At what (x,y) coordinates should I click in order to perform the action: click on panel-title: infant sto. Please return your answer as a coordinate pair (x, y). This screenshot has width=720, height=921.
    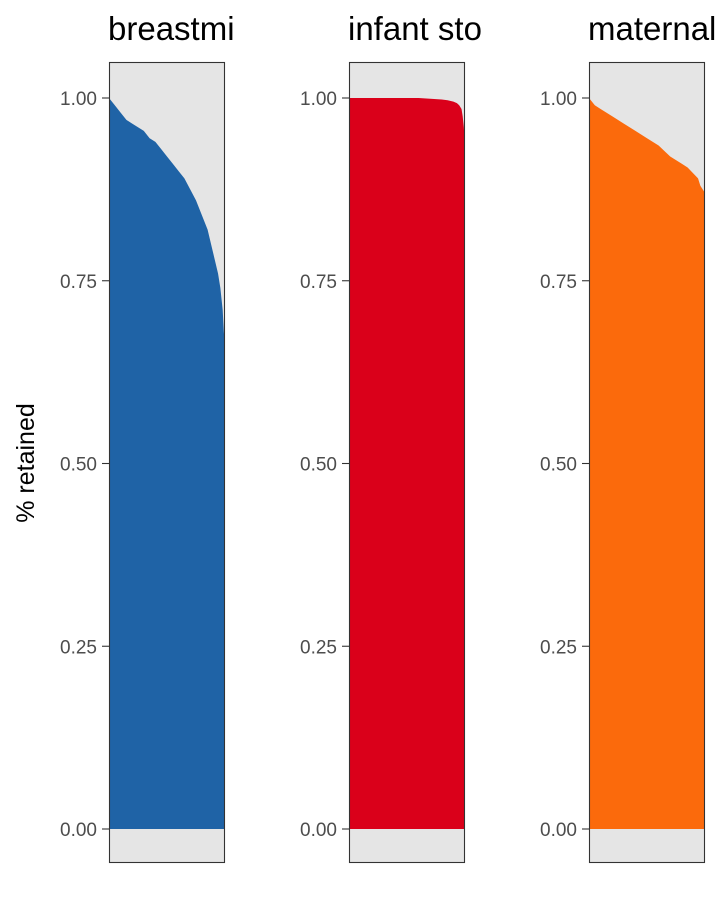
    Looking at the image, I should click on (415, 28).